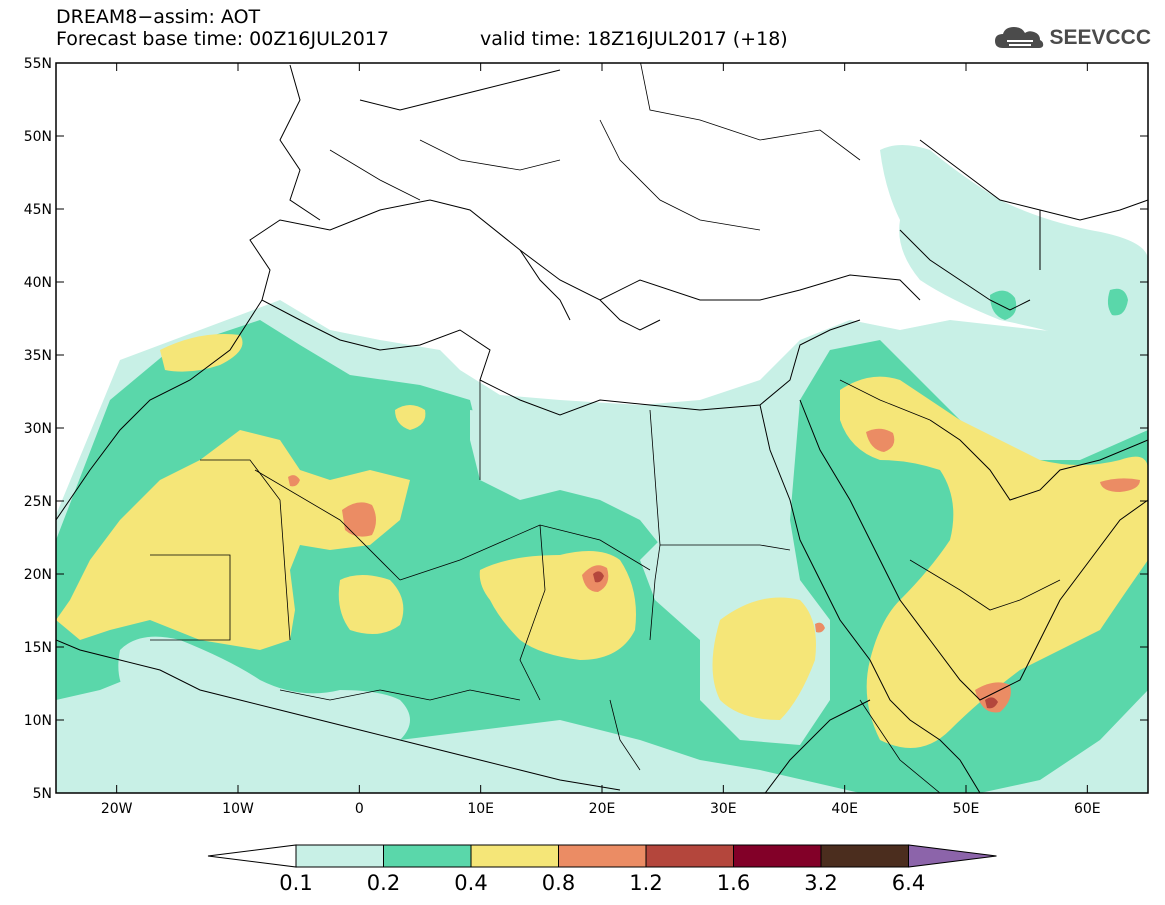  I want to click on lon-label: 10E, so click(480, 809).